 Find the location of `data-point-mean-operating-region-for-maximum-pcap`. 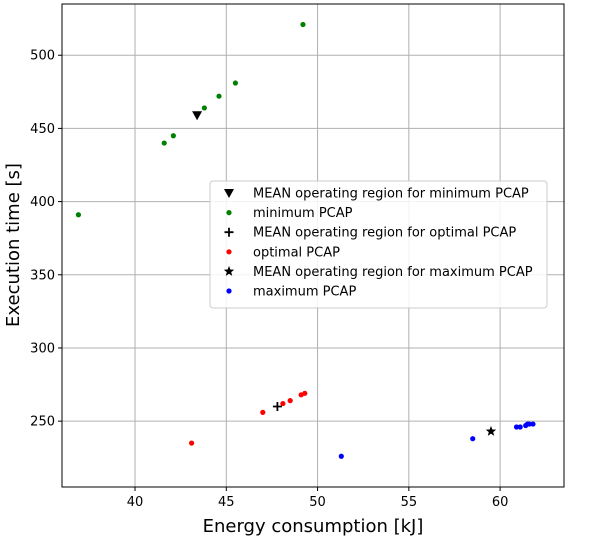

data-point-mean-operating-region-for-maximum-pcap is located at coordinates (491, 430).